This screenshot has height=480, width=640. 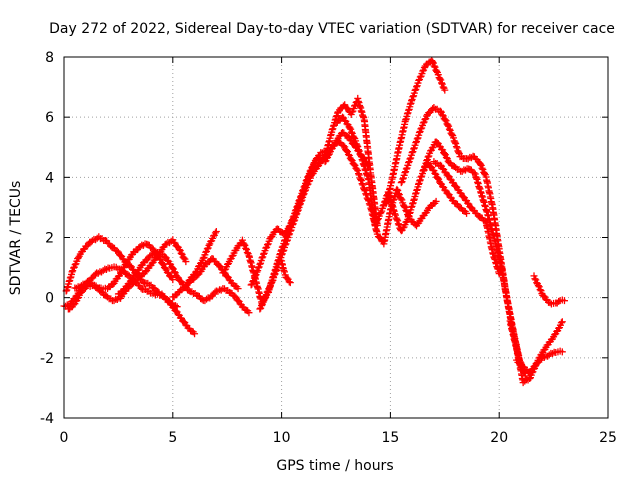 I want to click on y-tick-label: 8, so click(x=49, y=58).